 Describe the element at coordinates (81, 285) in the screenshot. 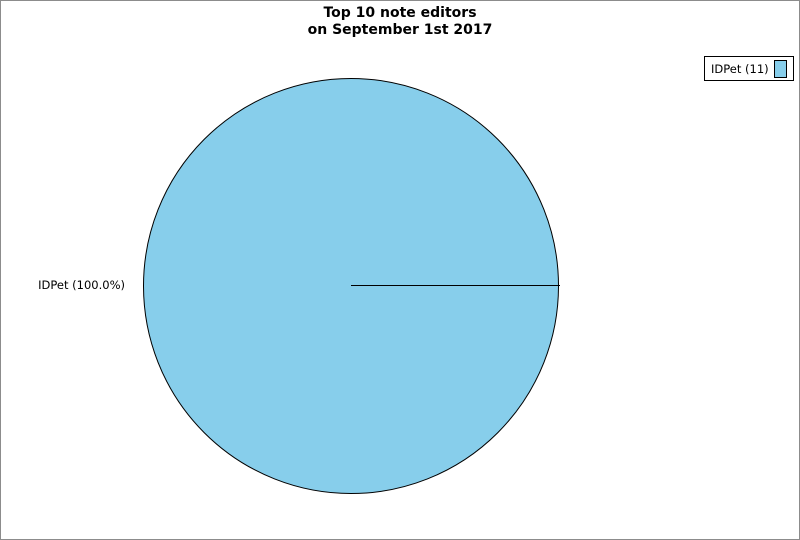

I see `pie-slice-label: IDPet (100.0%)` at that location.